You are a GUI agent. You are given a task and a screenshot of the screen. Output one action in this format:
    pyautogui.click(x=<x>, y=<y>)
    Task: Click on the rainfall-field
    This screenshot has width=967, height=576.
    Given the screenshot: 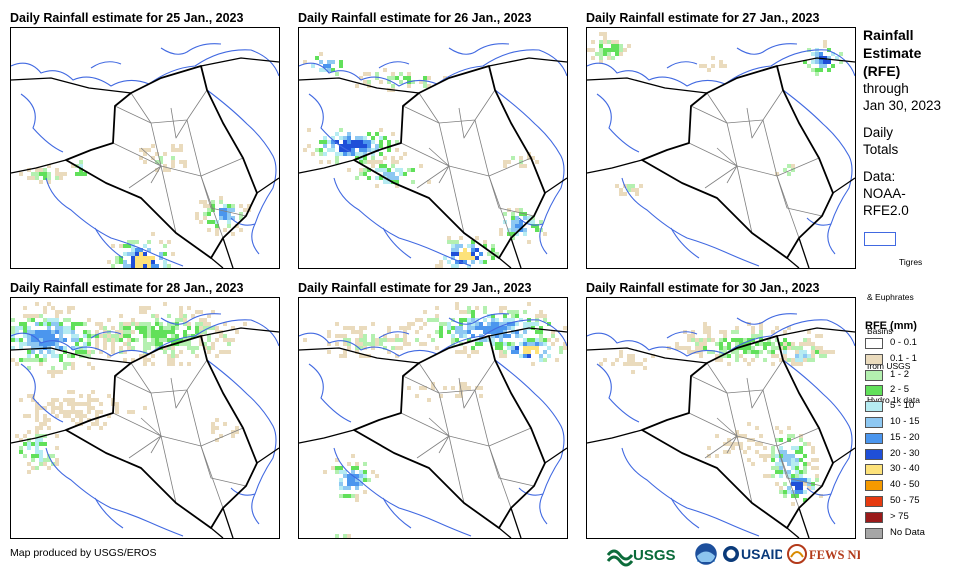 What is the action you would take?
    pyautogui.click(x=717, y=414)
    